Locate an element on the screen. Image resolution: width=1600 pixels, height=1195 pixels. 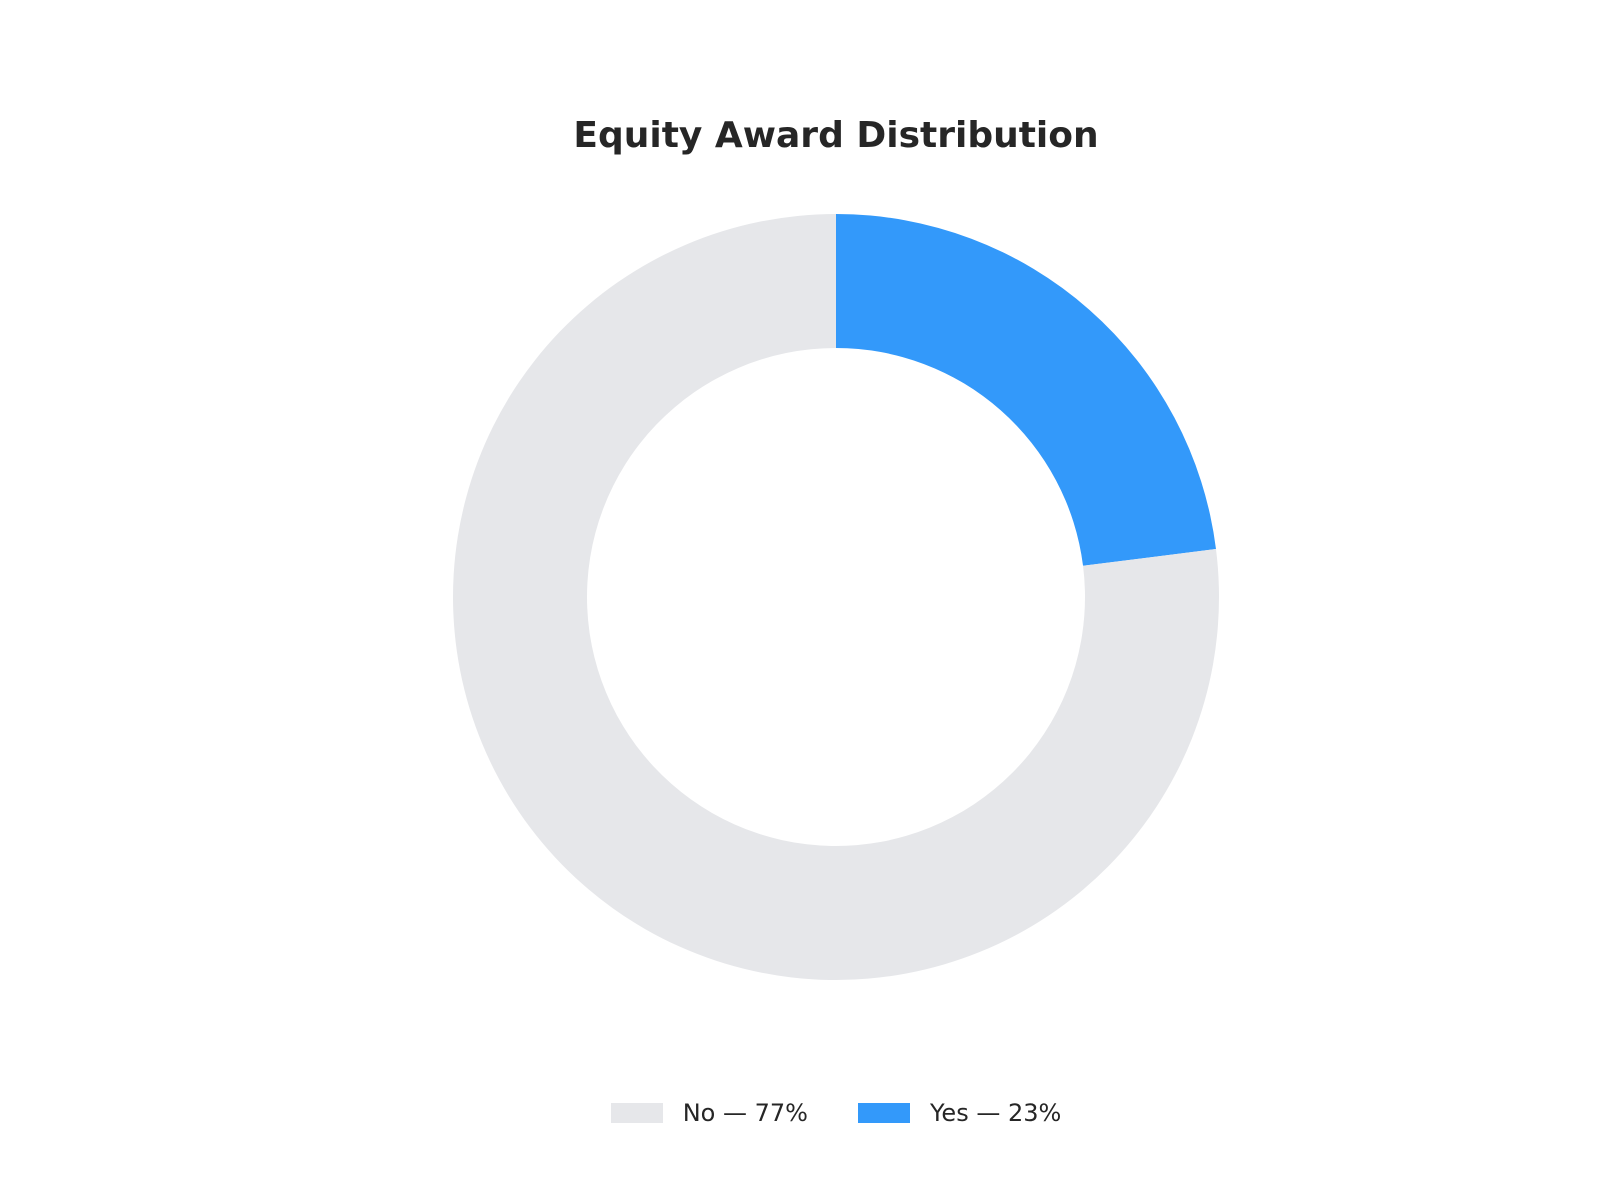
legend-item-yes: Yes — 23% is located at coordinates (959, 1113).